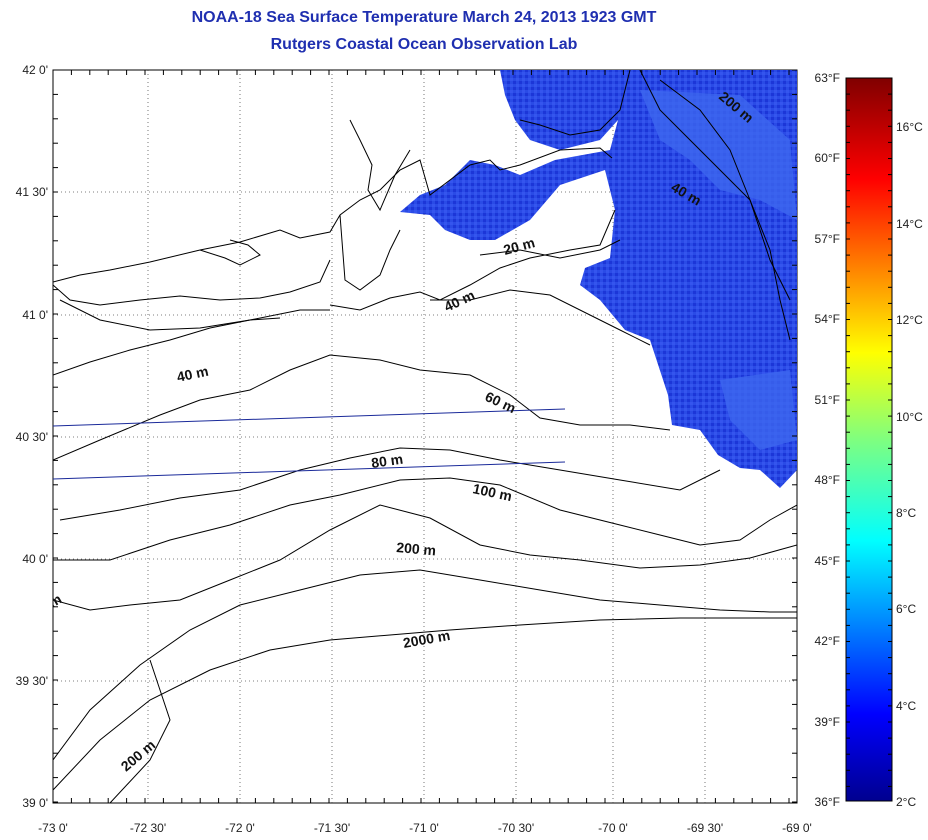  Describe the element at coordinates (906, 802) in the screenshot. I see `celsius-tick-label: 2°C` at that location.